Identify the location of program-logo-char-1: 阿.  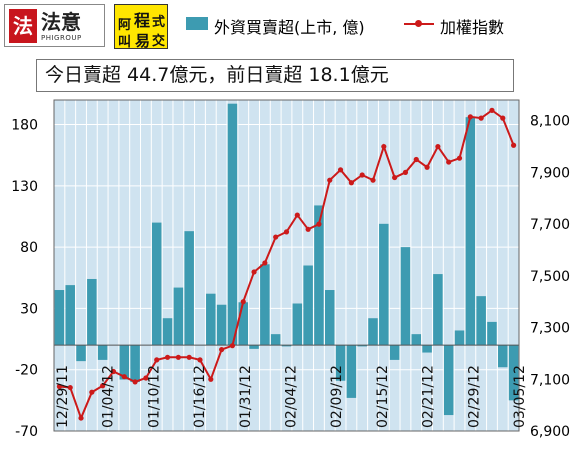
(125, 25).